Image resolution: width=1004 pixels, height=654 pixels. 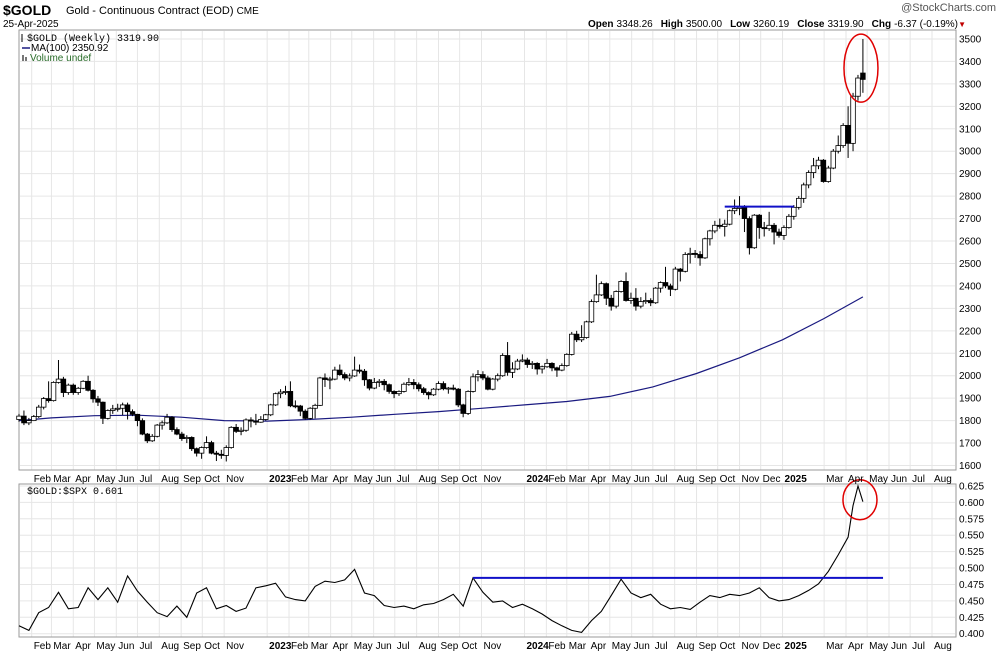 I want to click on price-tick-label: 1800, so click(x=970, y=421).